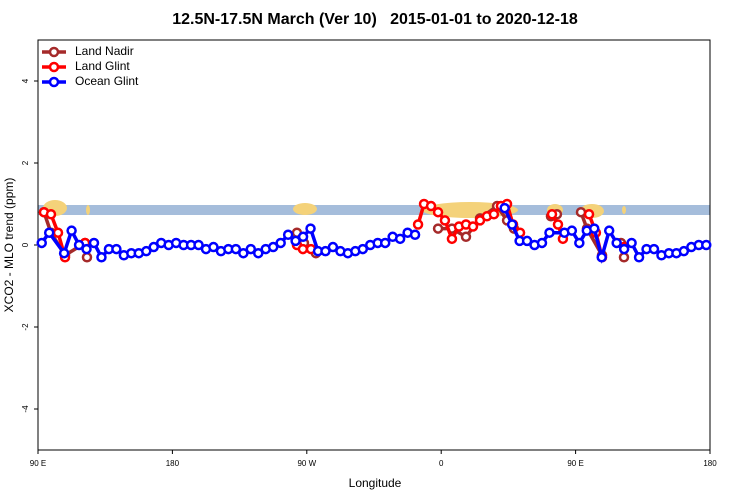  What do you see at coordinates (25, 327) in the screenshot?
I see `y-tick-label: -2` at bounding box center [25, 327].